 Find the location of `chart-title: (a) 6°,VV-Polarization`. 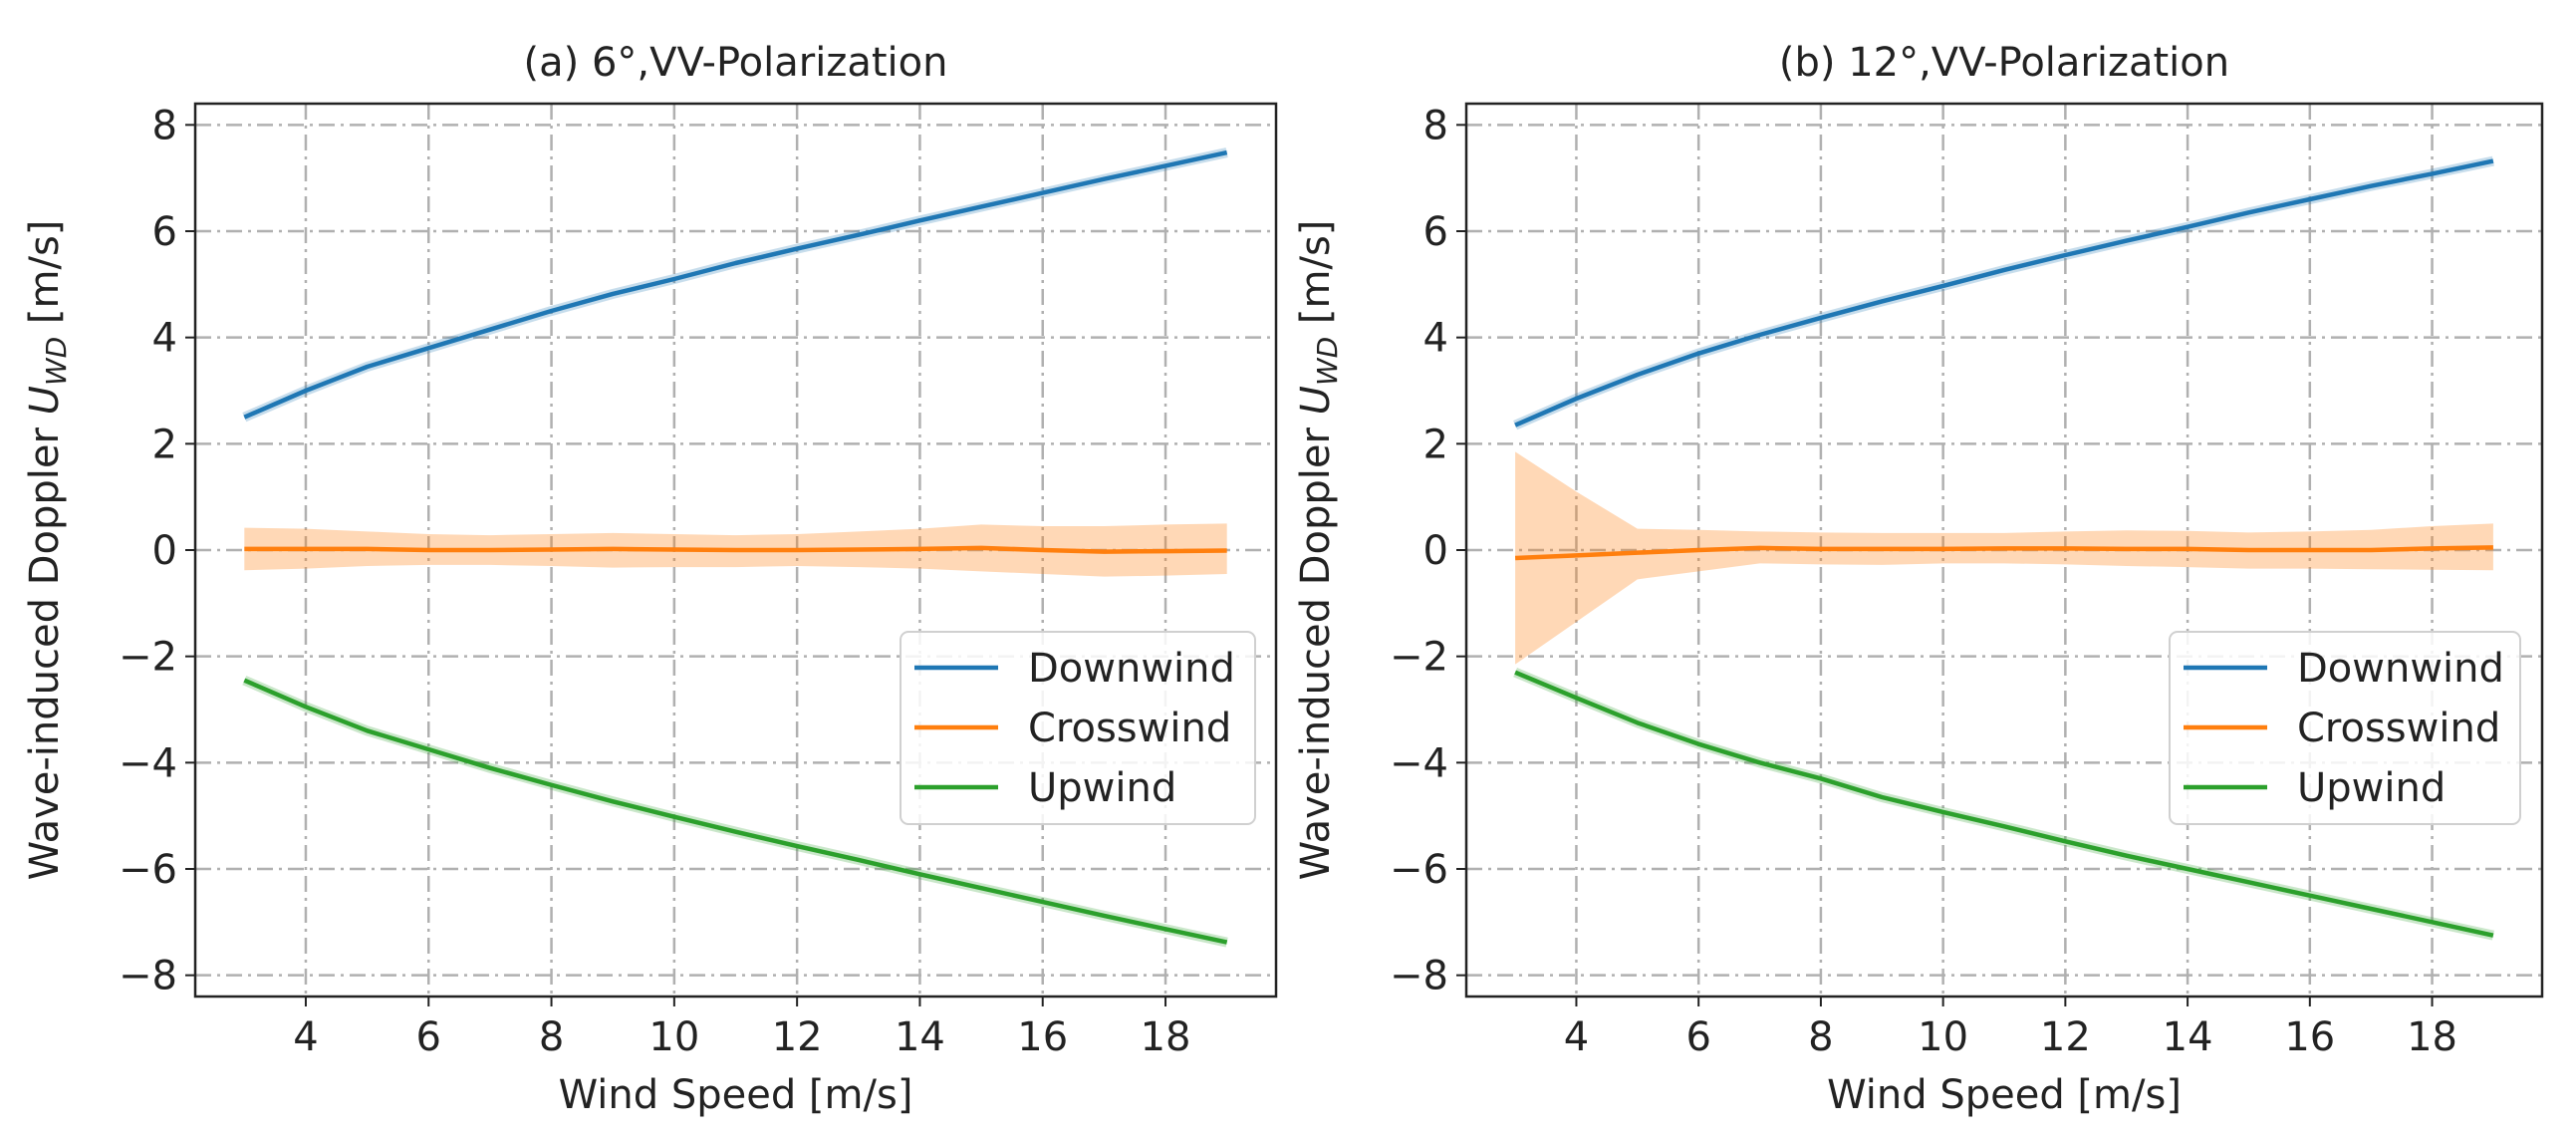

chart-title: (a) 6°,VV-Polarization is located at coordinates (736, 63).